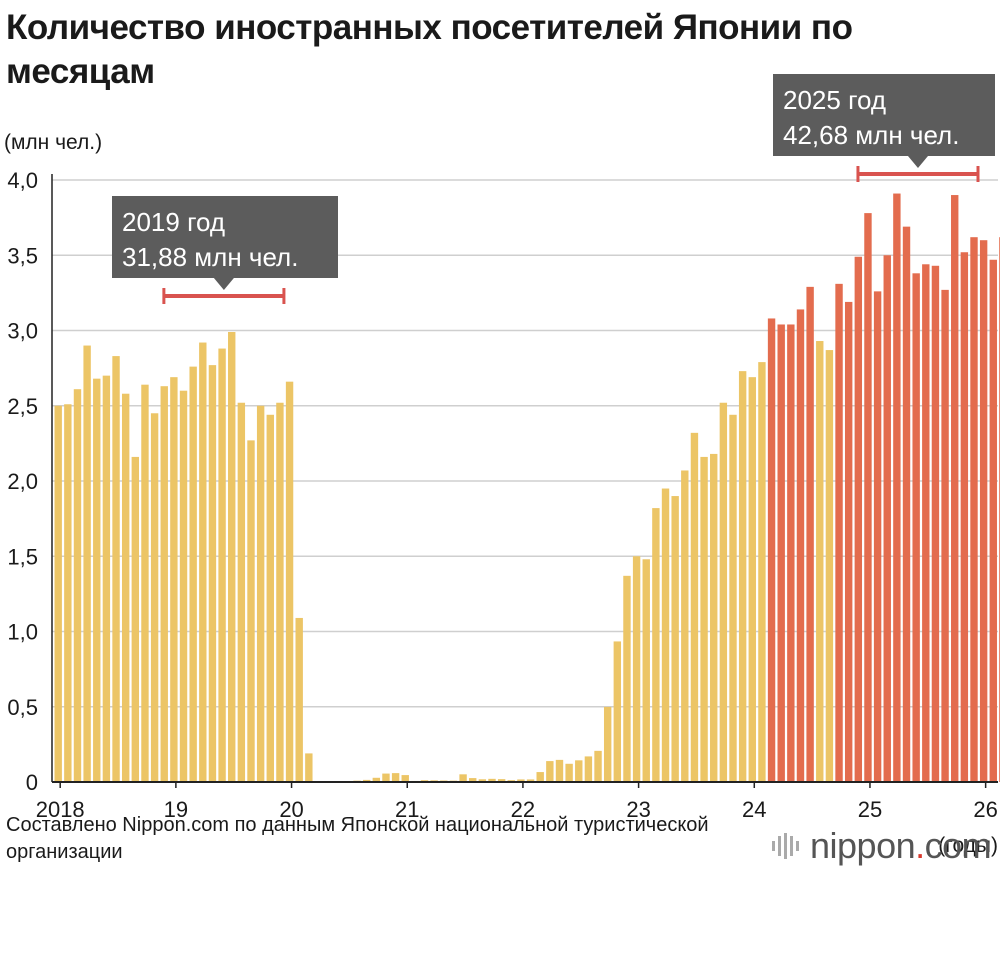  What do you see at coordinates (638, 809) in the screenshot?
I see `x-tick-label: 23` at bounding box center [638, 809].